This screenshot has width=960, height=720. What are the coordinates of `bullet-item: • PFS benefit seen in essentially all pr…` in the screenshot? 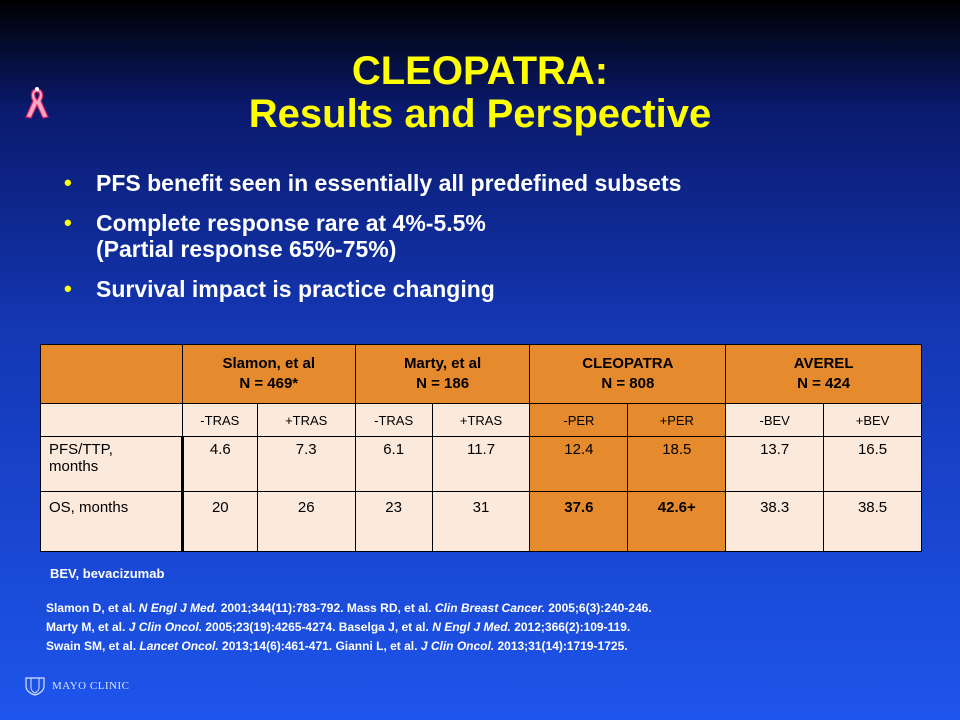 It's located at (502, 183).